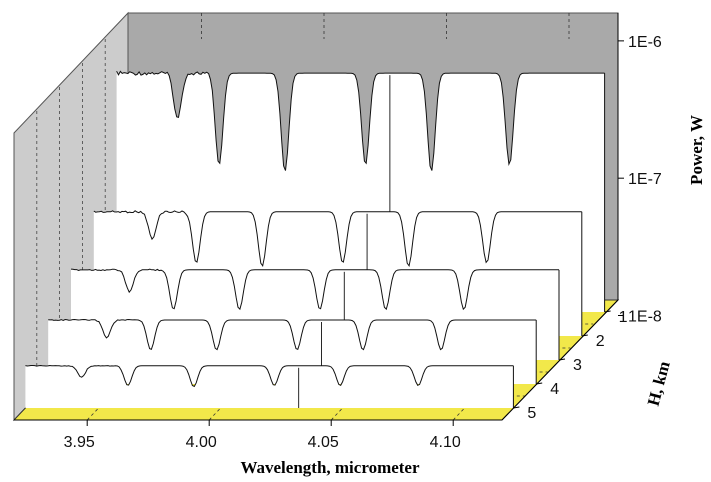 Image resolution: width=711 pixels, height=482 pixels. I want to click on x-tick-label: 4.05, so click(323, 442).